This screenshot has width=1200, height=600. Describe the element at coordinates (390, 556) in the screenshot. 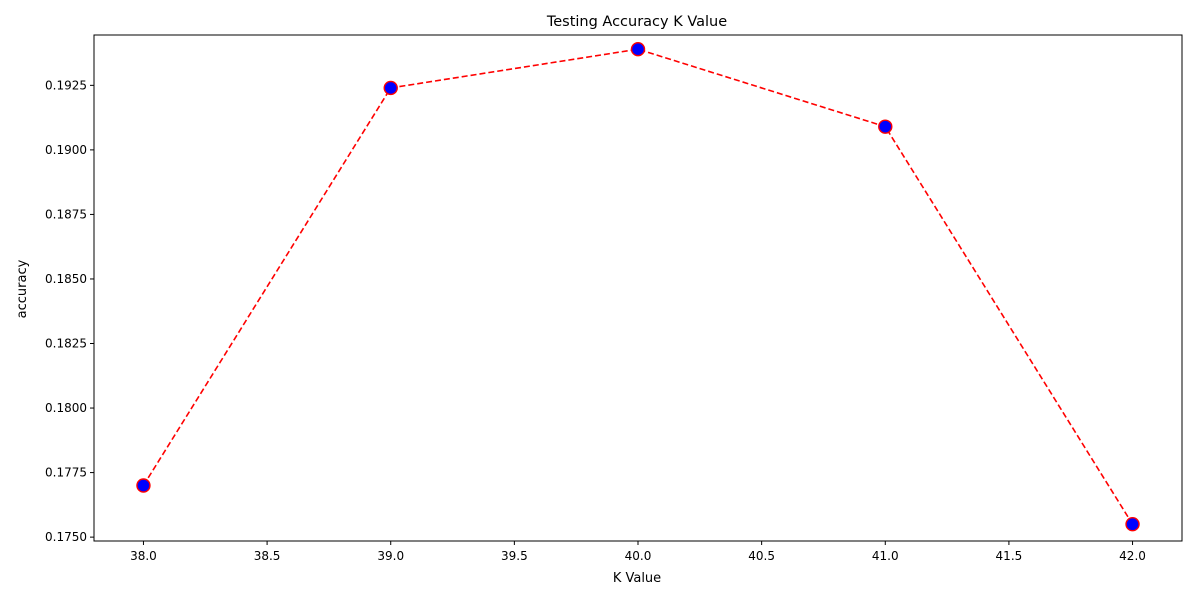

I see `x-tick-label: 39.0` at that location.